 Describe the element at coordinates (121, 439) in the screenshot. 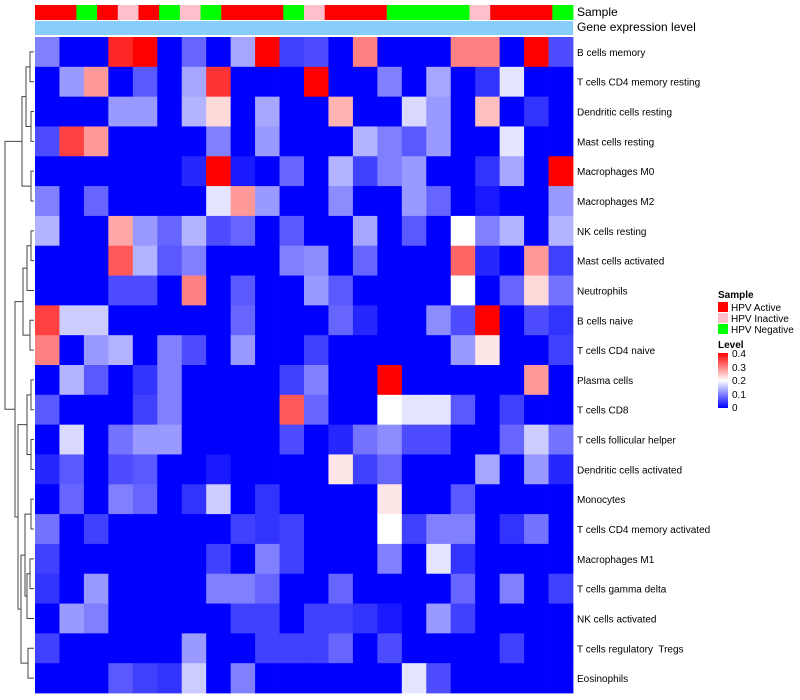

I see `heatmap-cell-r13-c3` at that location.